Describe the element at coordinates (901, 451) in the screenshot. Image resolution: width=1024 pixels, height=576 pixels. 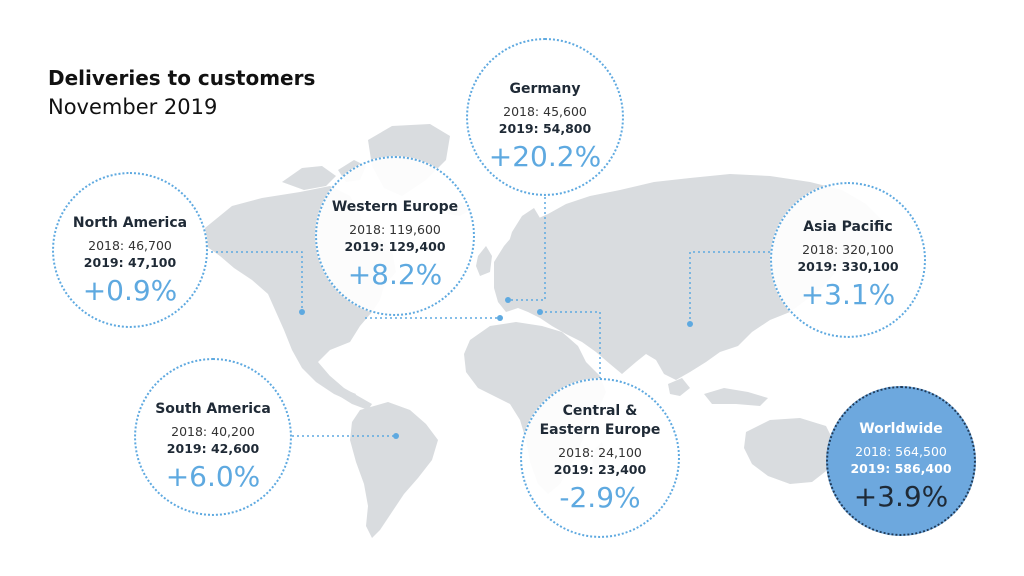
I see `value-2018: 2018: 564,500` at that location.